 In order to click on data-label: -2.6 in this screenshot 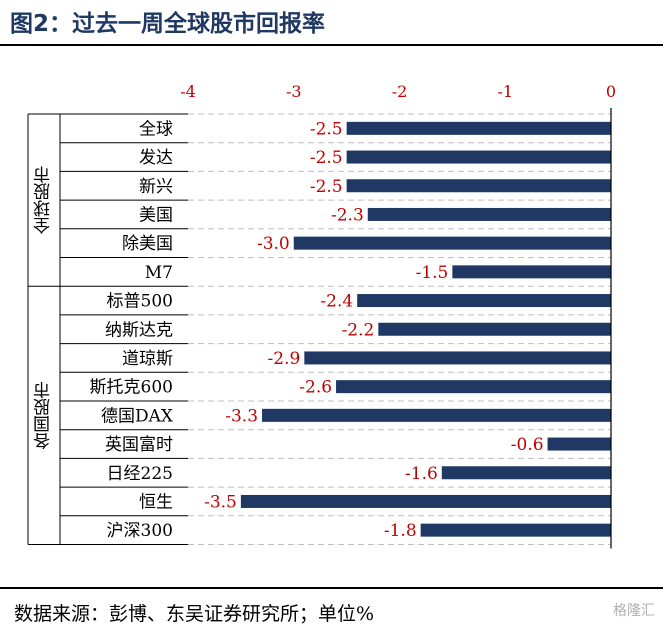, I will do `click(315, 388)`.